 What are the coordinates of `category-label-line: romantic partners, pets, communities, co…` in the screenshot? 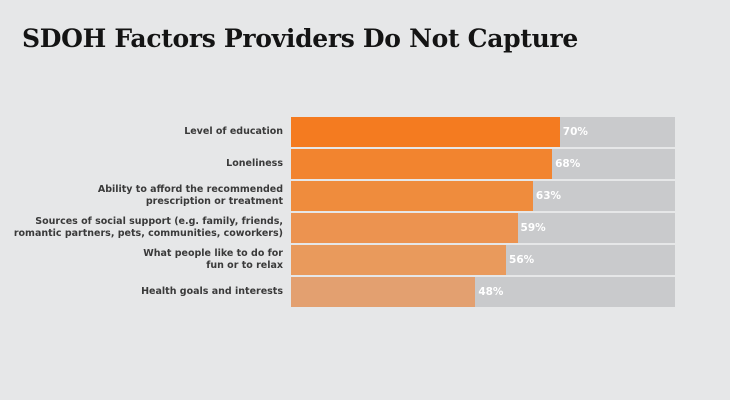 It's located at (148, 233).